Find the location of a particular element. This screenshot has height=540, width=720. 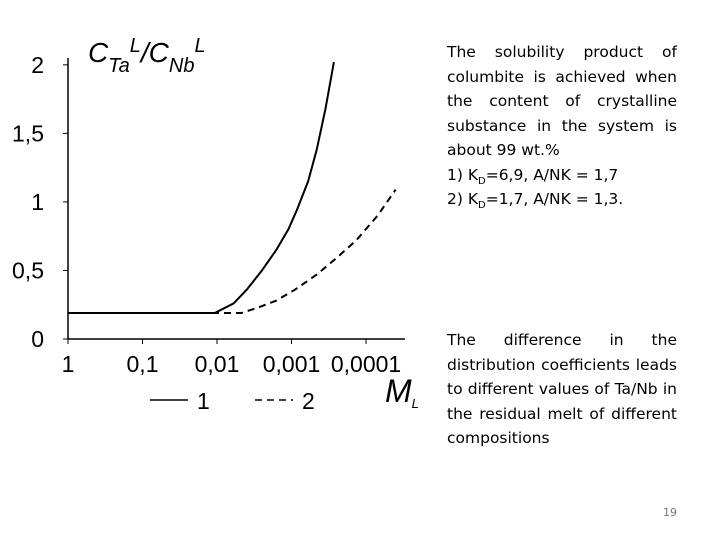

y-label-part: Nb is located at coordinates (182, 66).